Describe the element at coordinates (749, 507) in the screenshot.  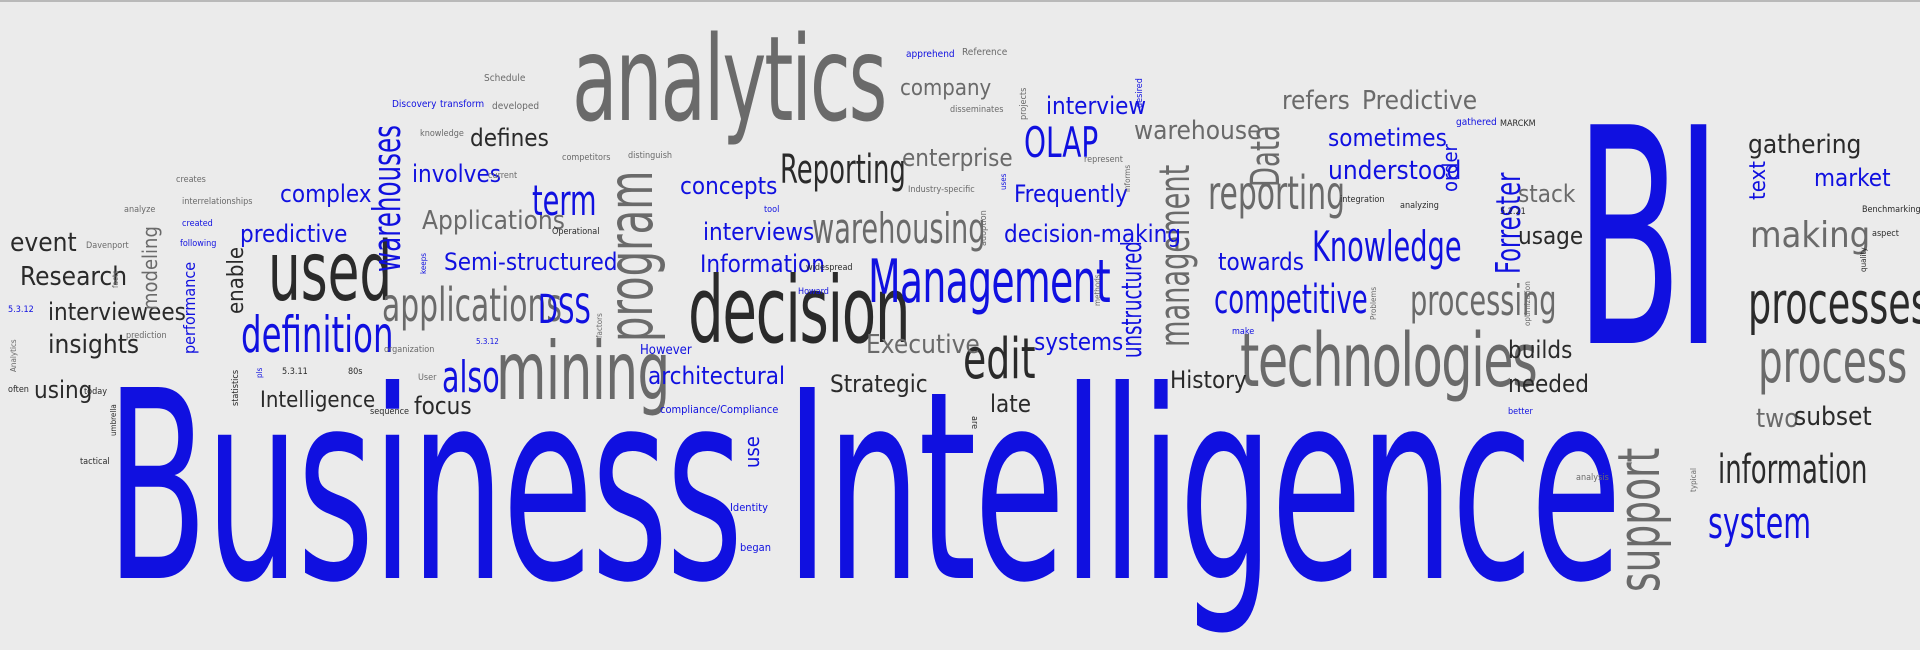
I see `word-identity: Identity` at that location.